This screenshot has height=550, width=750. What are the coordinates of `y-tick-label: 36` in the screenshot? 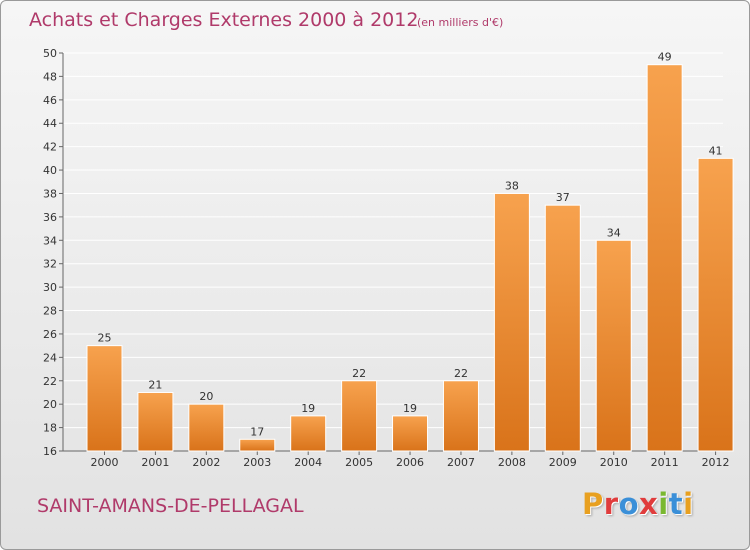 It's located at (50, 217).